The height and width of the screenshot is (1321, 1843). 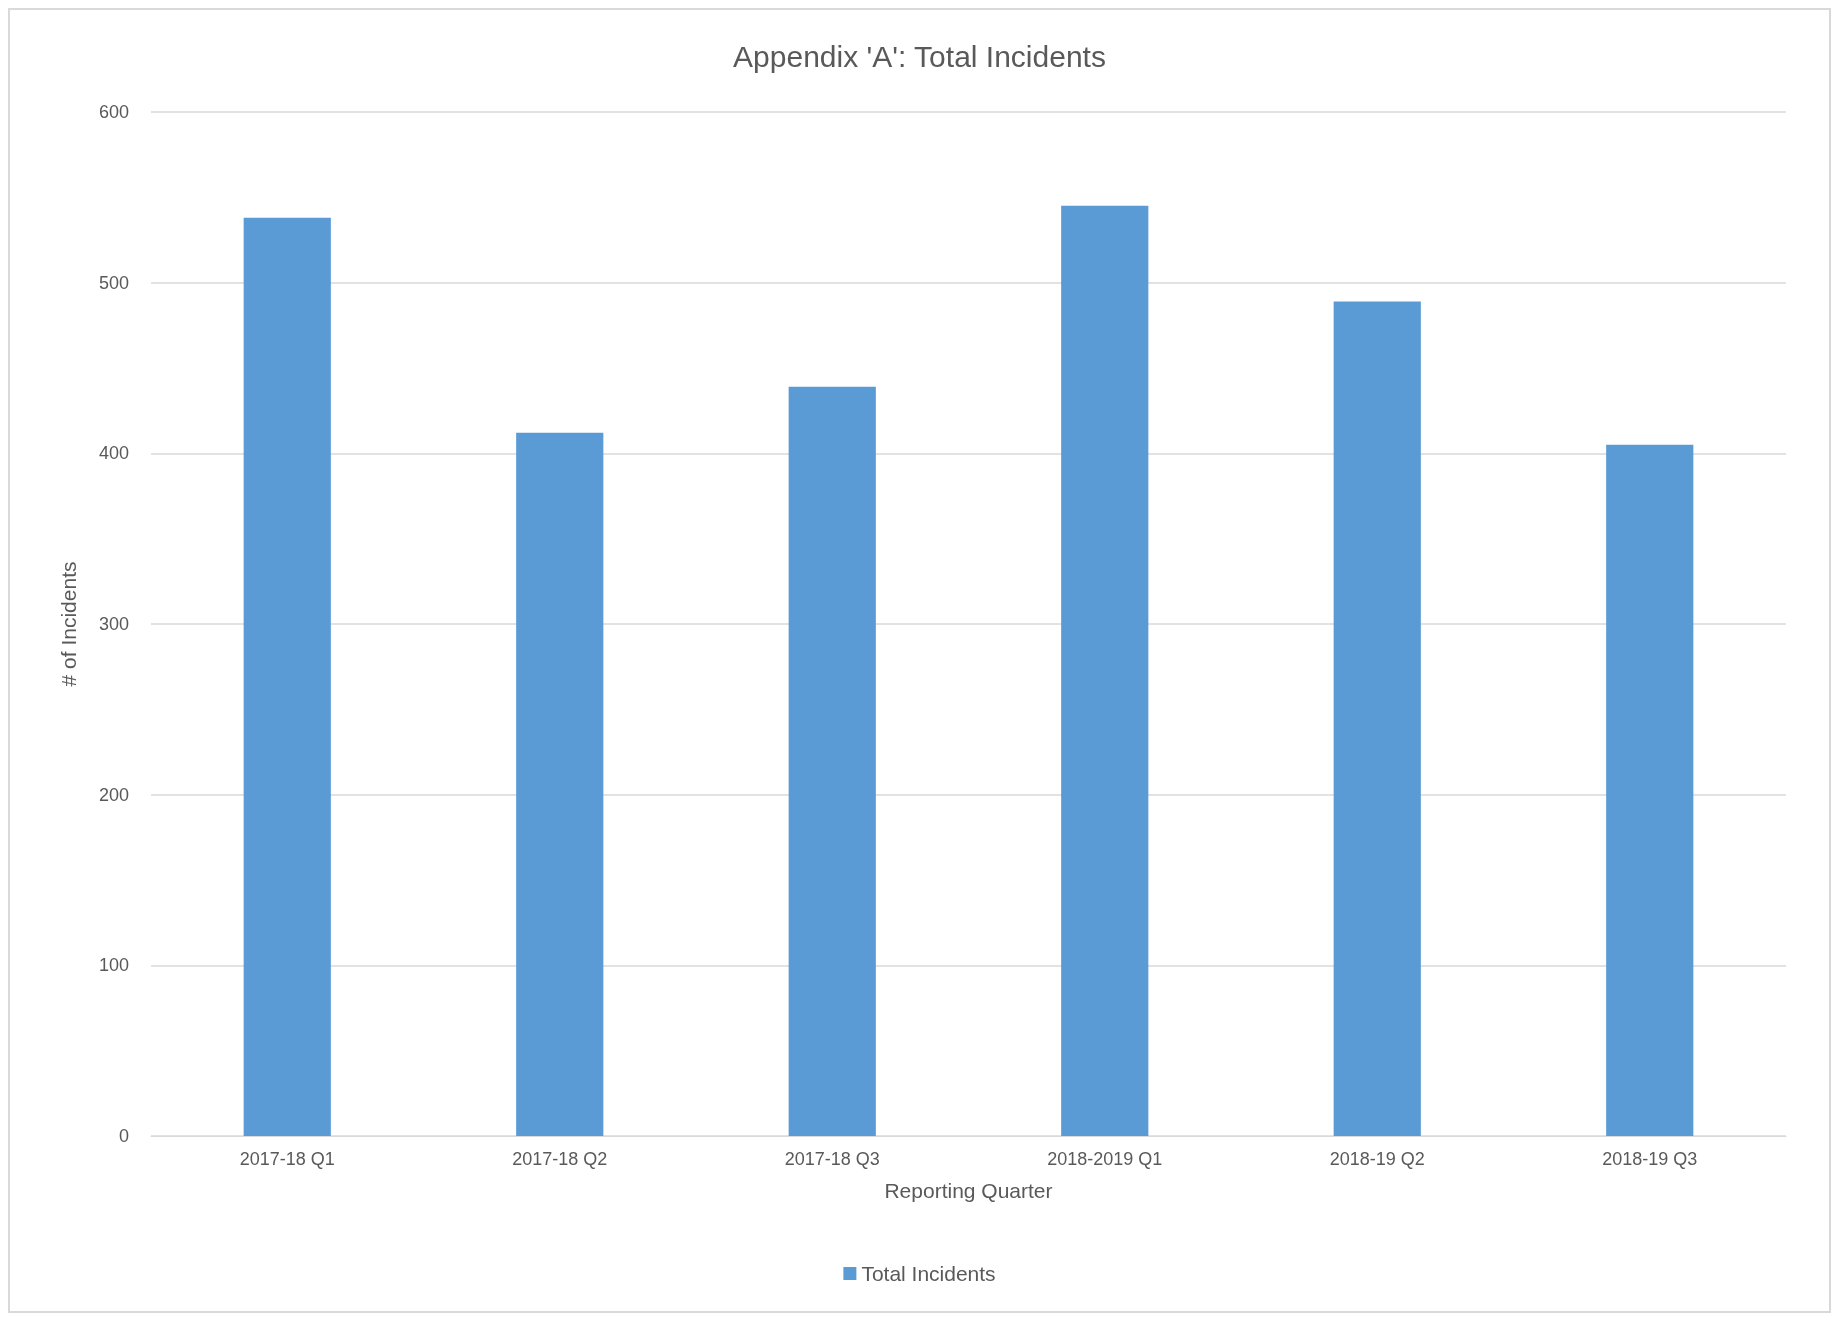 I want to click on x-tick-label: 2018-19 Q2, so click(x=1377, y=1159).